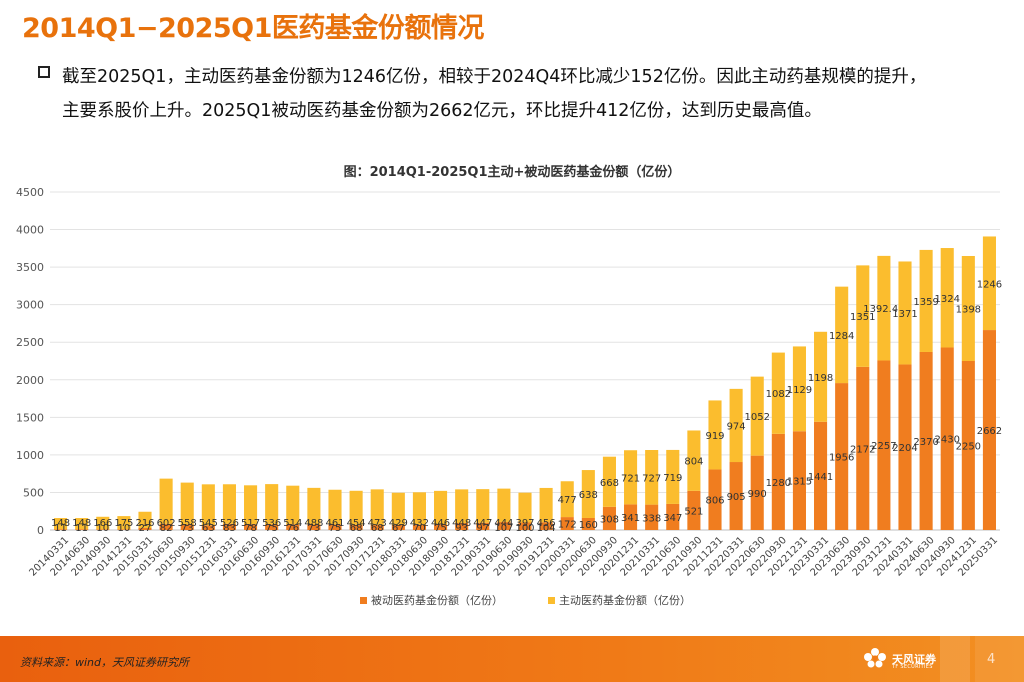 The width and height of the screenshot is (1024, 682). I want to click on data-label-active: 473, so click(377, 523).